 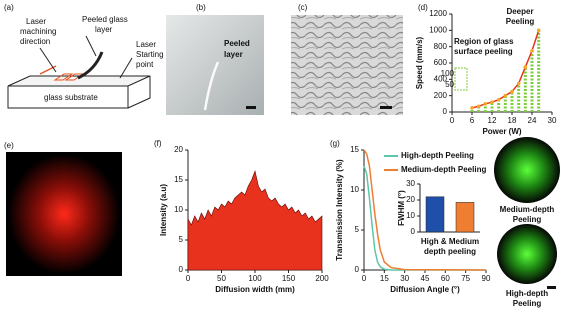 What do you see at coordinates (425, 289) in the screenshot?
I see `x-axis-title: Diffusion Angle (°)` at bounding box center [425, 289].